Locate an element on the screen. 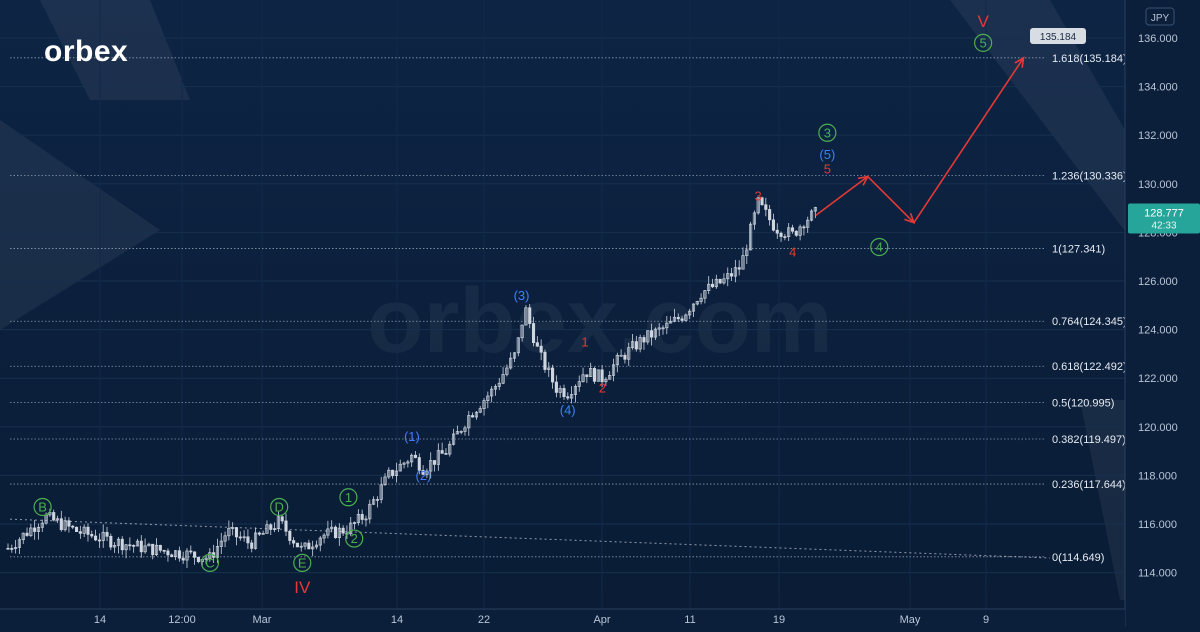 The width and height of the screenshot is (1200, 632). x-tick-label: 22 is located at coordinates (484, 620).